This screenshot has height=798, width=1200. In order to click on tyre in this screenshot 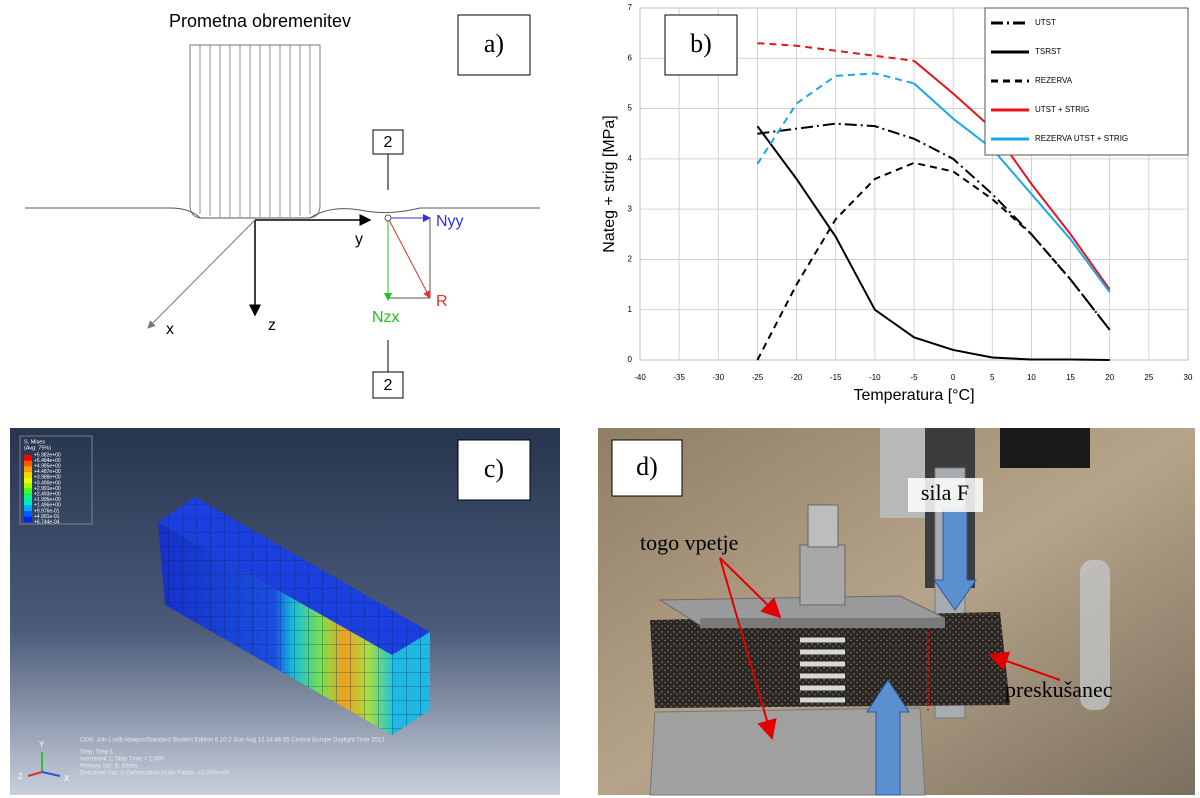, I will do `click(255, 131)`.